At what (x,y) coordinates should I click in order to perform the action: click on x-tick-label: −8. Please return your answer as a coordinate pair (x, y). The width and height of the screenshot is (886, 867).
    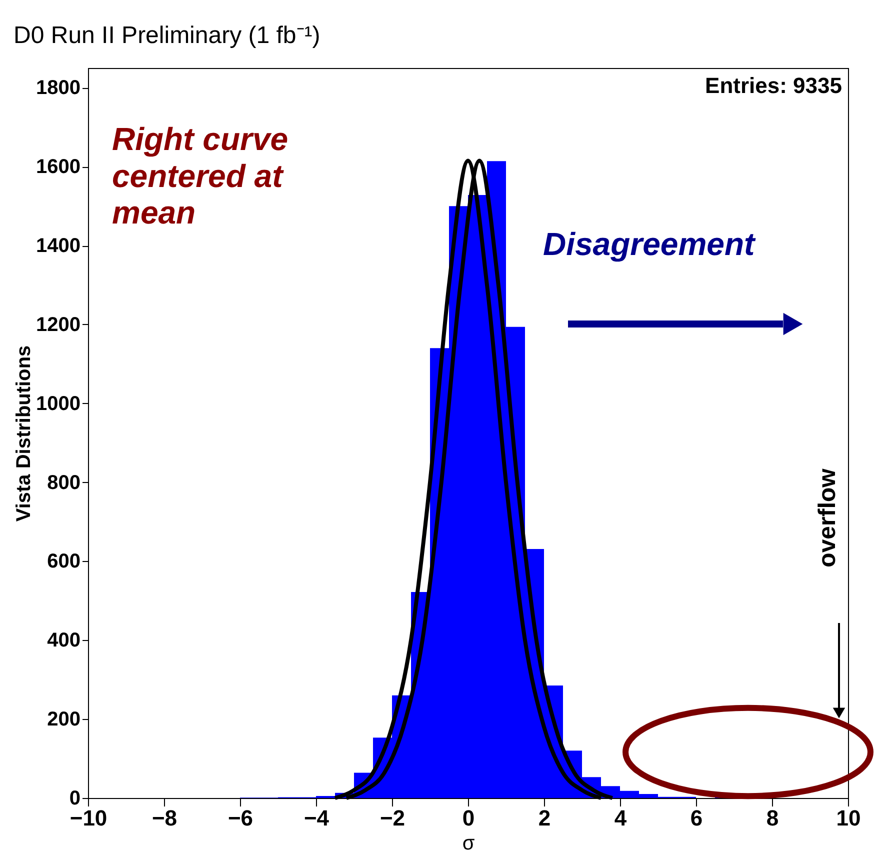
    Looking at the image, I should click on (165, 818).